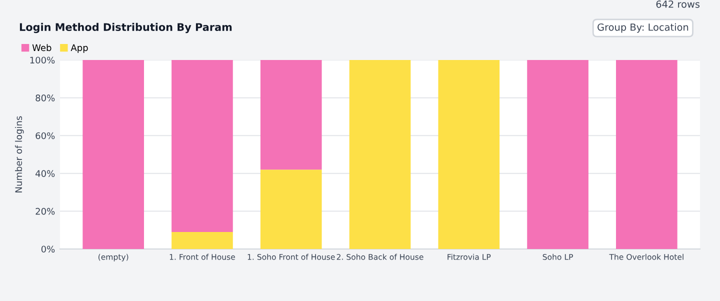 Image resolution: width=720 pixels, height=301 pixels. I want to click on legend-label: Web, so click(42, 48).